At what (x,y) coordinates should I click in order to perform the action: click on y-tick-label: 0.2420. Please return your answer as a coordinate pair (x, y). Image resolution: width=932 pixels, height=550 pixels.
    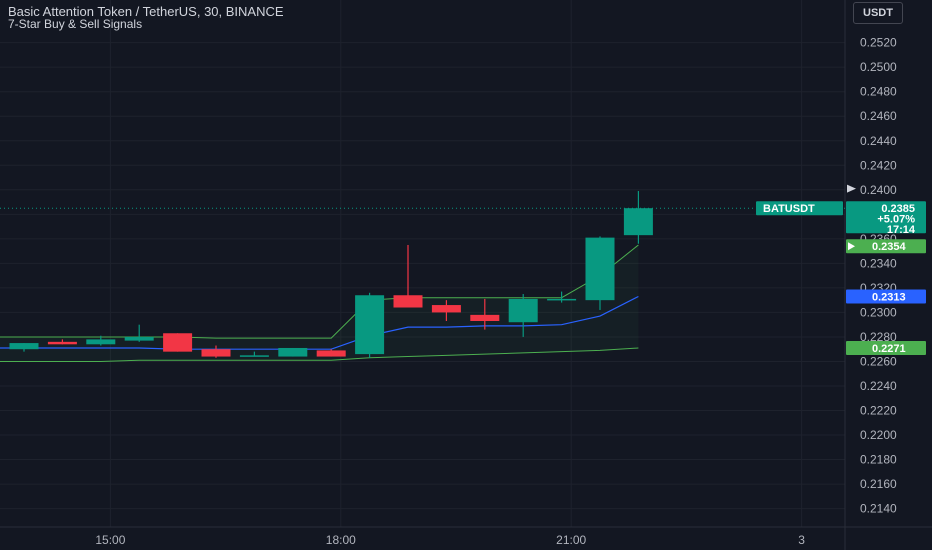
    Looking at the image, I should click on (878, 165).